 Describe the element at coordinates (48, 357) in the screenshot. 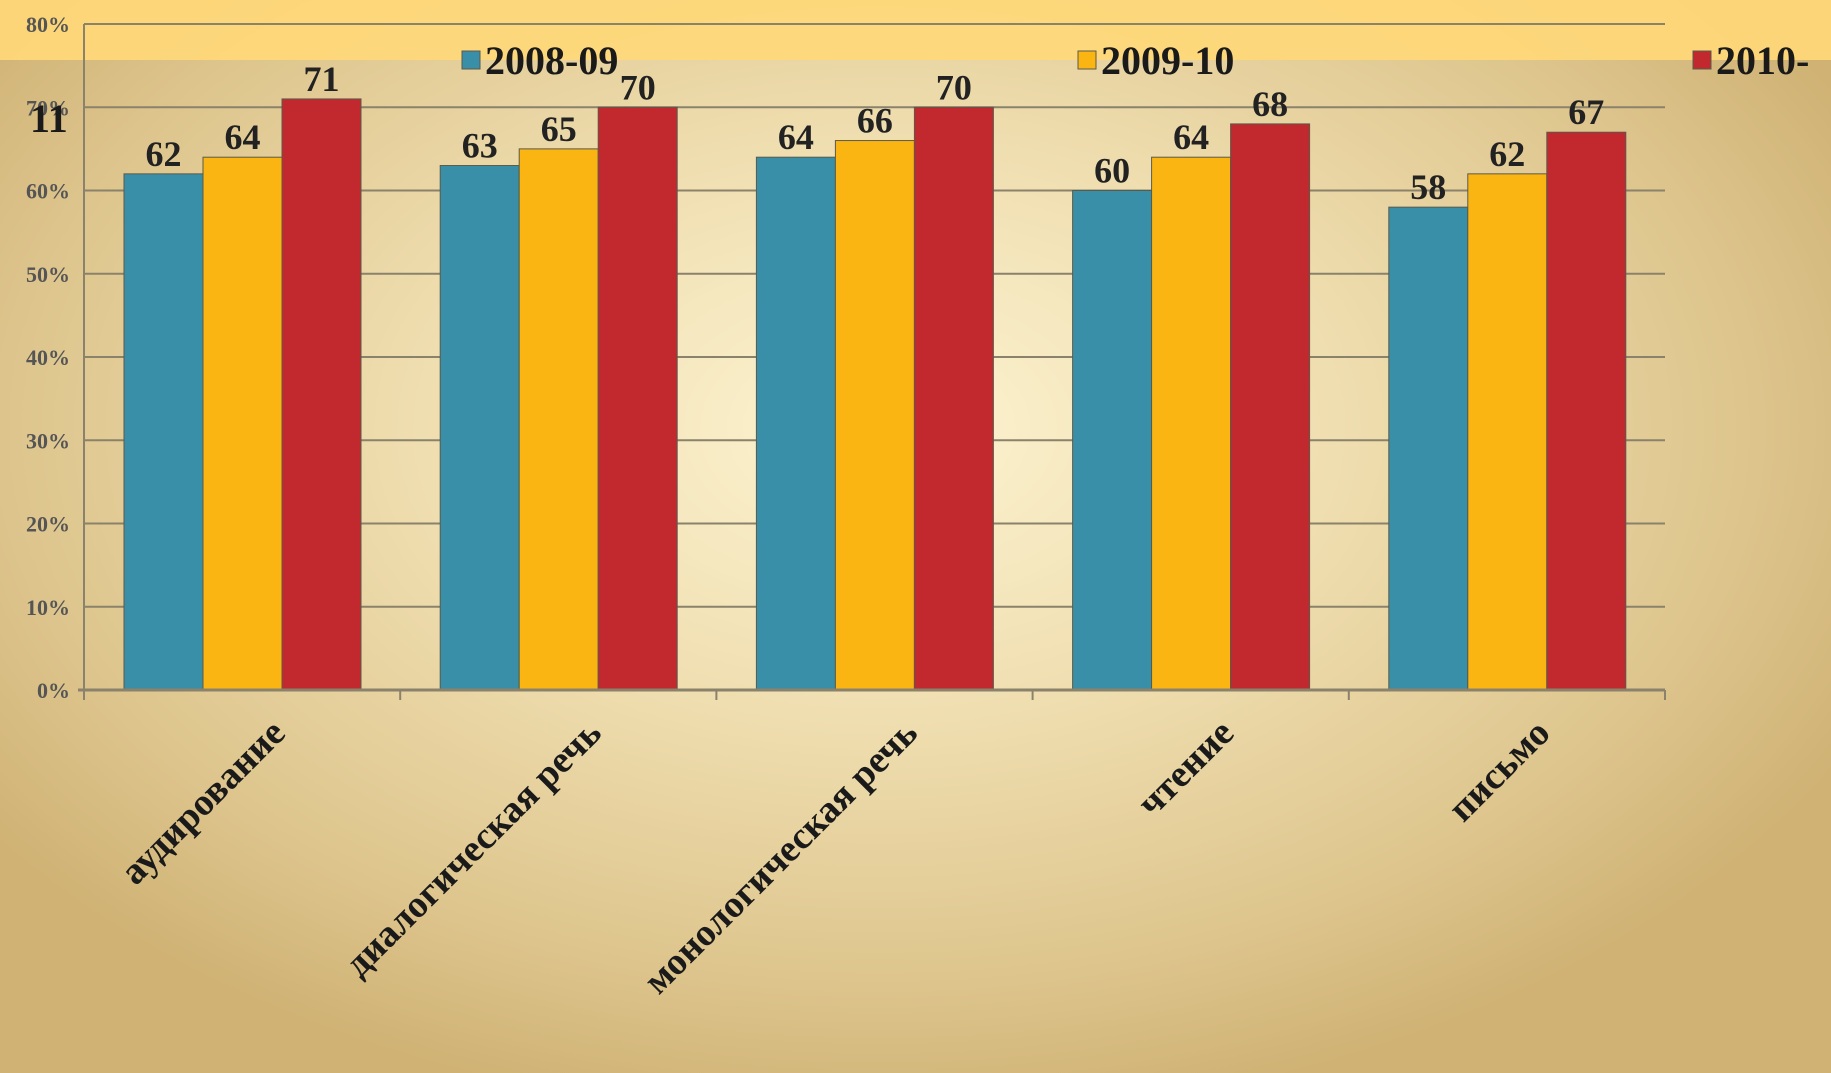

I see `y-tick-label: 40%` at that location.